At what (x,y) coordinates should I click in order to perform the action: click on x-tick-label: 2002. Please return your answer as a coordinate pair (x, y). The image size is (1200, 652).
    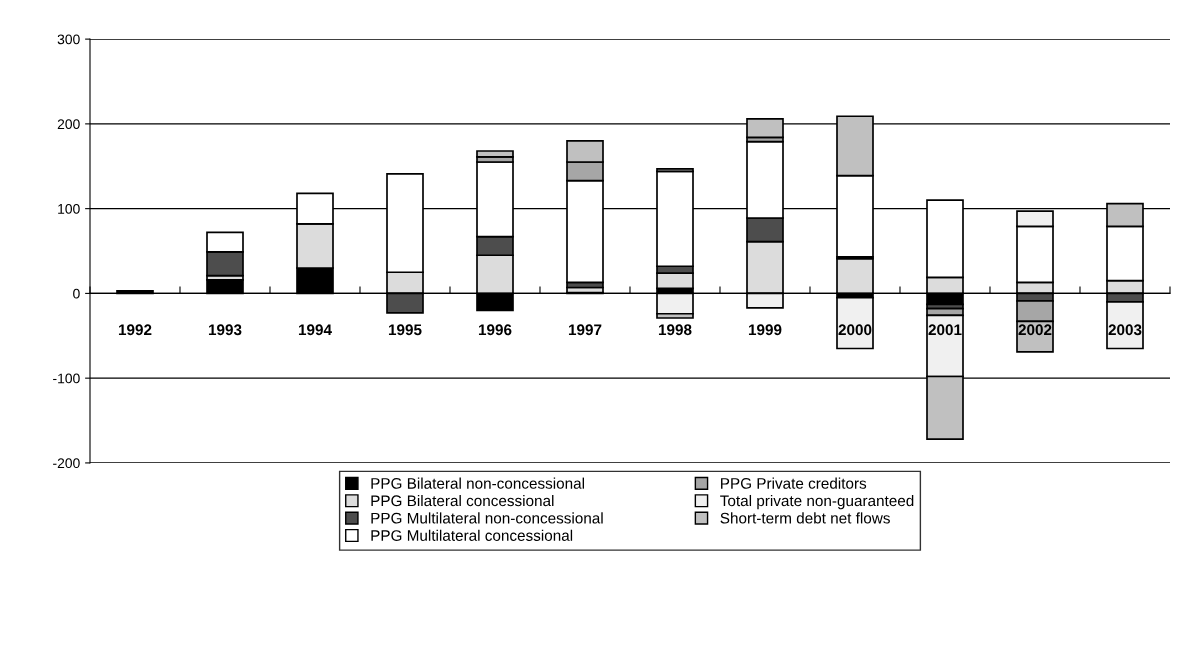
    Looking at the image, I should click on (1035, 330).